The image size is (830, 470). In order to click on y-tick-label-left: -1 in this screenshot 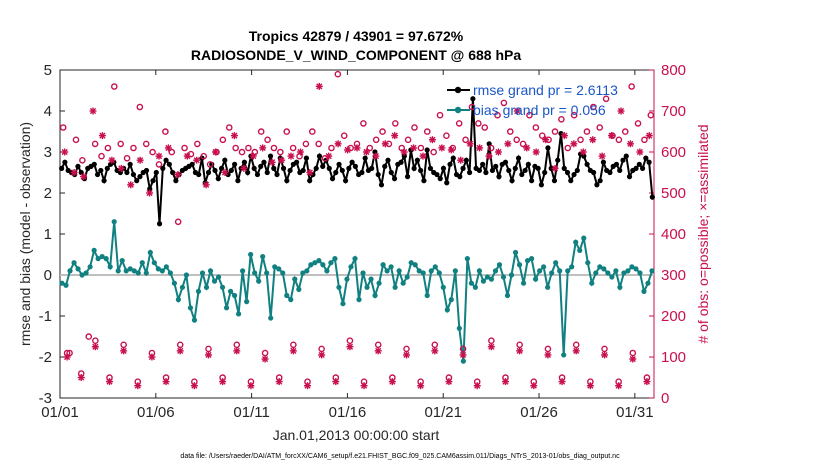, I will do `click(45, 316)`.